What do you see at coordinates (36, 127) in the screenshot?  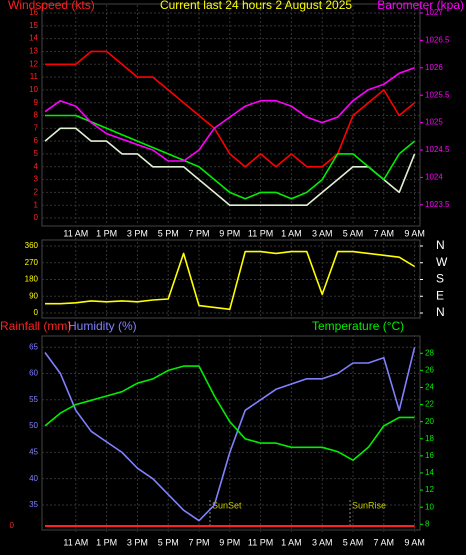 I see `y-tick-label: 7` at bounding box center [36, 127].